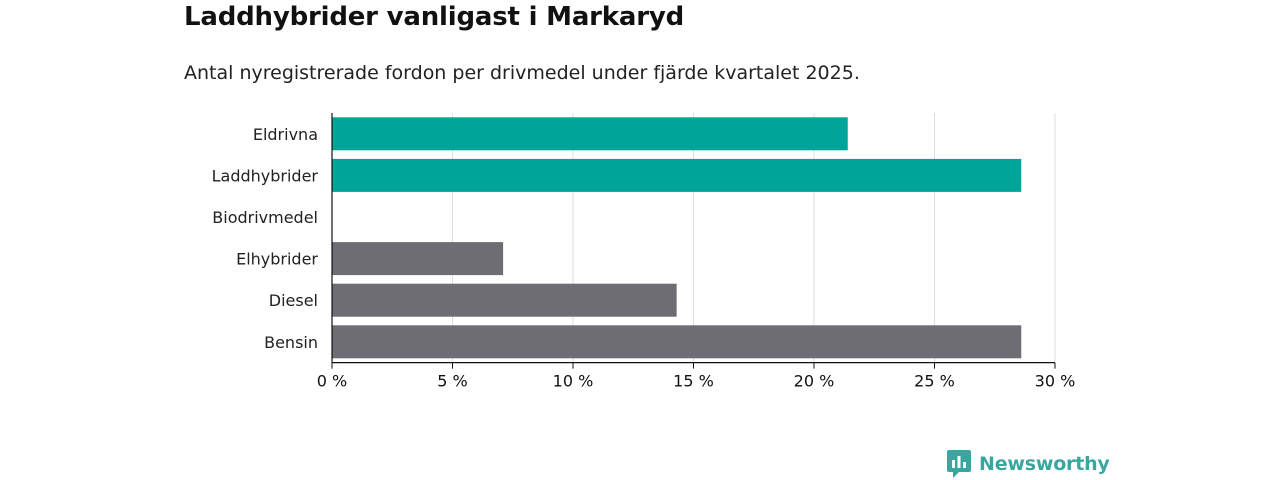 Image resolution: width=1280 pixels, height=480 pixels. Describe the element at coordinates (265, 217) in the screenshot. I see `category-label: Biodrivmedel` at that location.